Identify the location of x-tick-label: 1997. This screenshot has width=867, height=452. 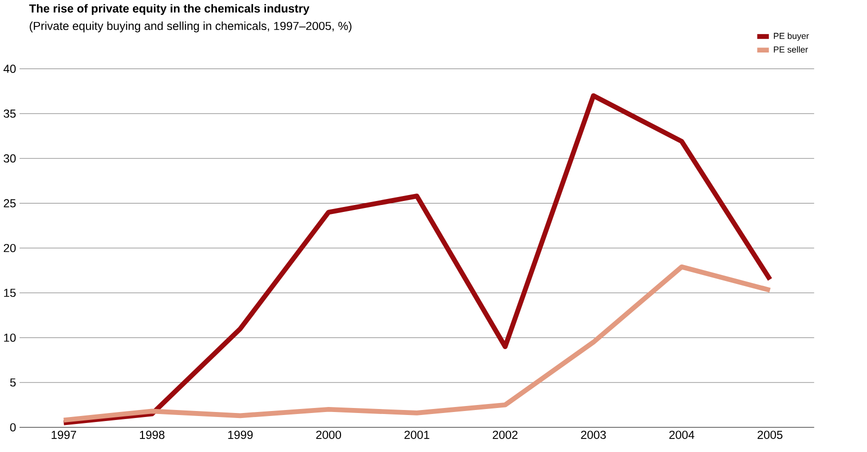
(64, 435).